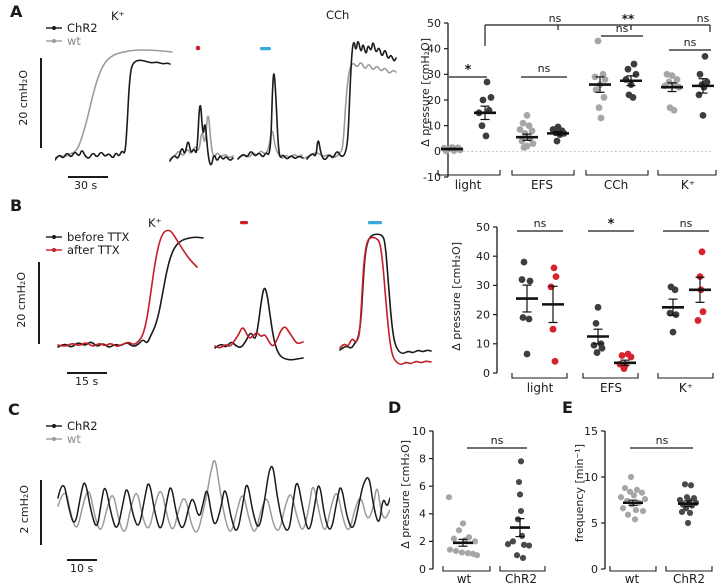  I want to click on time-scalebar-label: 30 s, so click(86, 185).